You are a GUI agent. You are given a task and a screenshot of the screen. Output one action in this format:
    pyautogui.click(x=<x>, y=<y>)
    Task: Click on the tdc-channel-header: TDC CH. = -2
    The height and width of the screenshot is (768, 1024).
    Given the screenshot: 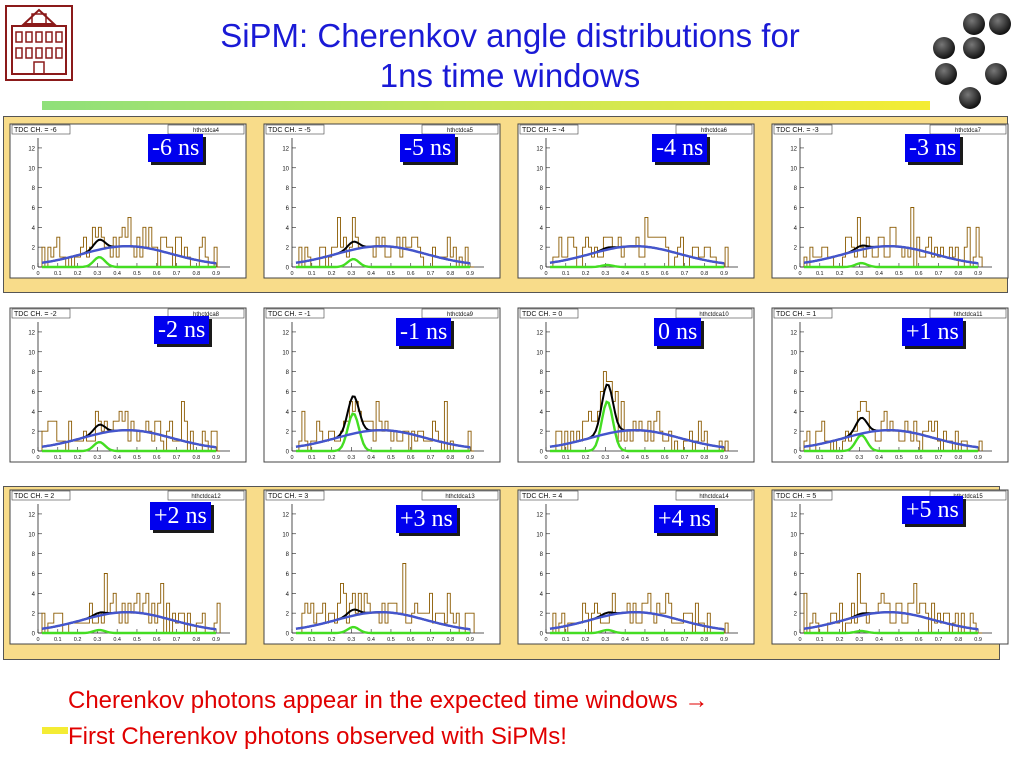 What is the action you would take?
    pyautogui.click(x=35, y=314)
    